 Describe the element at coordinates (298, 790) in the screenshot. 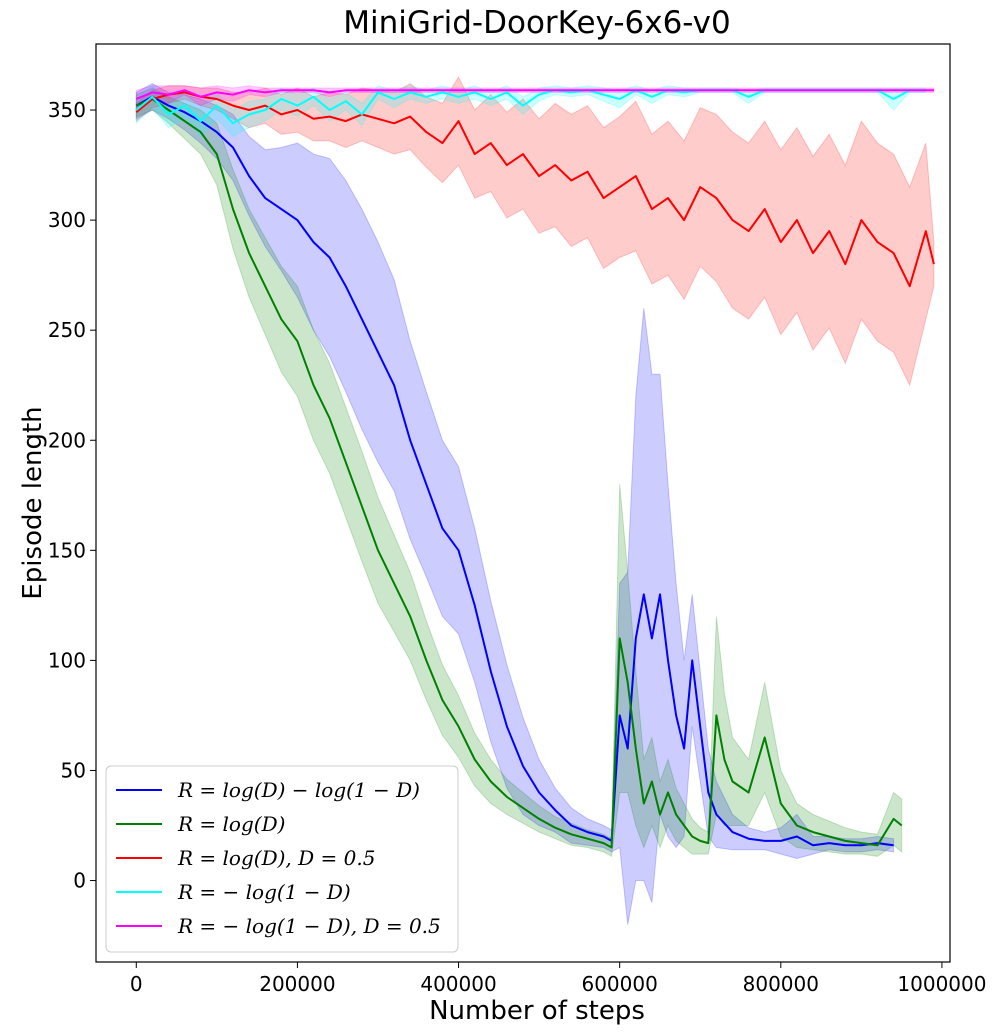

I see `legend-label-0: R = log(D) − log(1 − D)` at that location.